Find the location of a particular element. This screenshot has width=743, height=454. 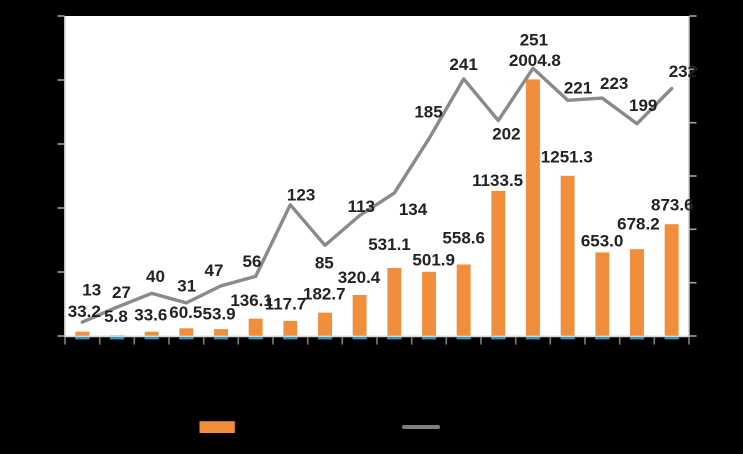

svg-text: 33.6 is located at coordinates (150, 315).